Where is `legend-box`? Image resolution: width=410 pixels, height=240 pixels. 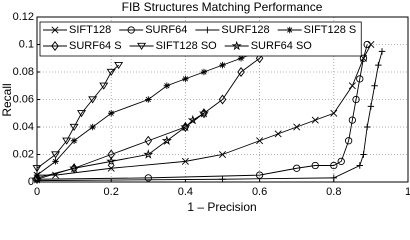
legend-box is located at coordinates (200, 39).